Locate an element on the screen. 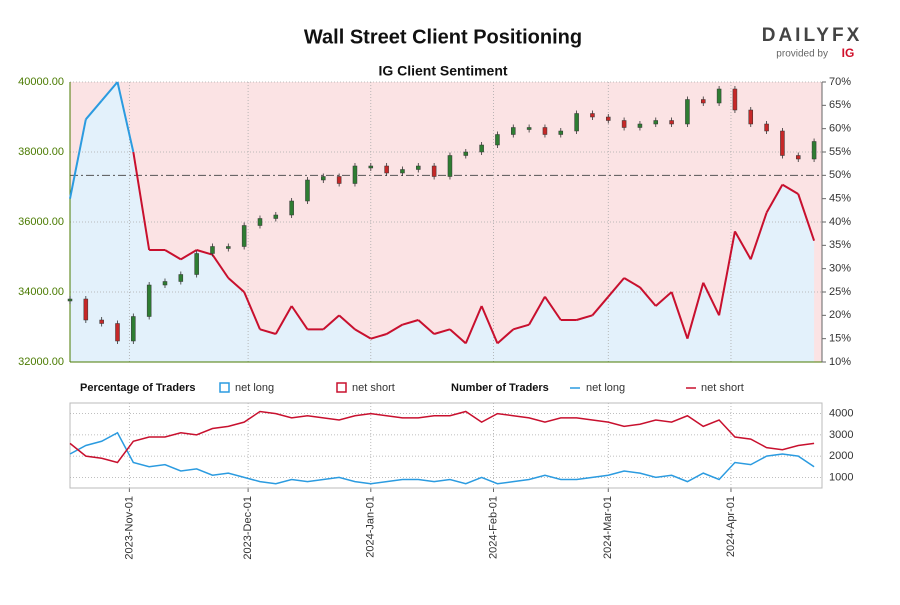  traders-line is located at coordinates (442, 437).